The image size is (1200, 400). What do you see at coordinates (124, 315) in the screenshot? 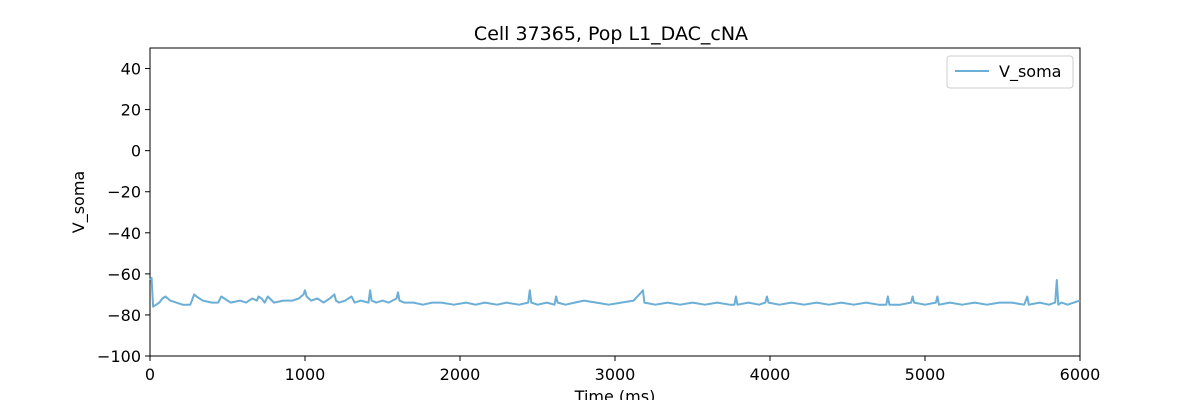
I see `y-tick-label: −80` at bounding box center [124, 315].